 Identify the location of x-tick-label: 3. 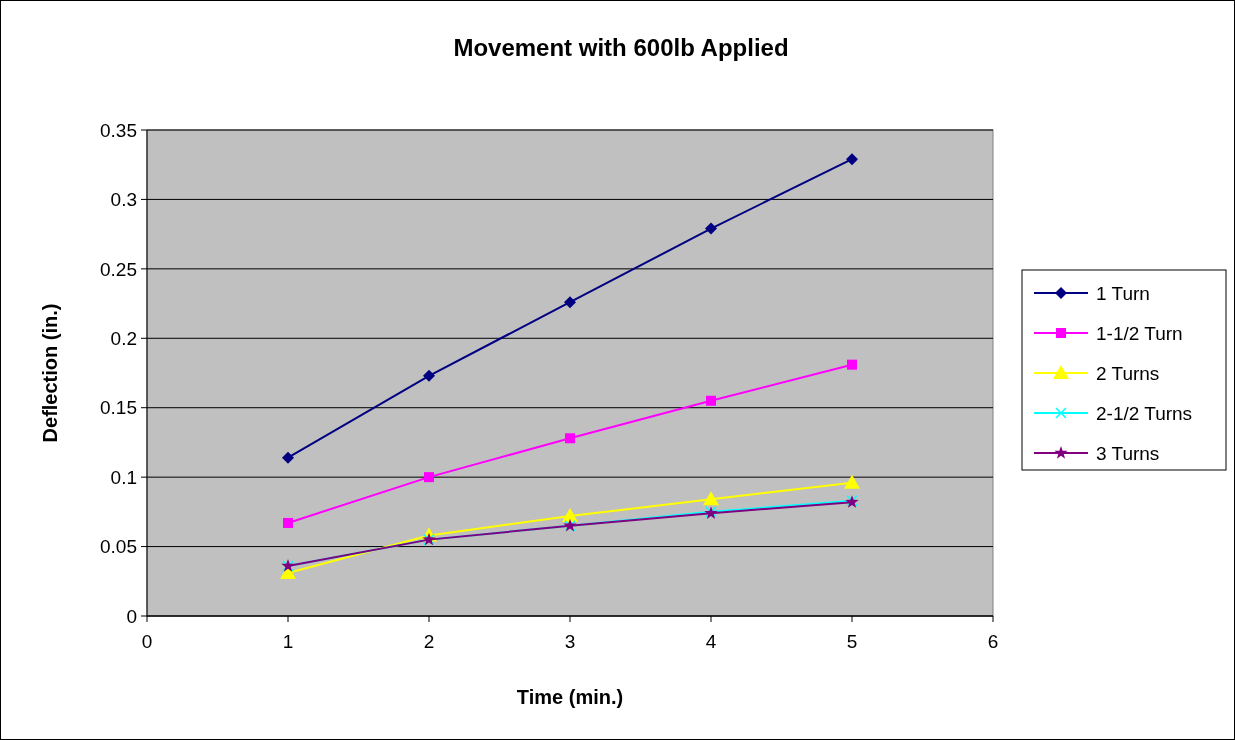
(570, 641).